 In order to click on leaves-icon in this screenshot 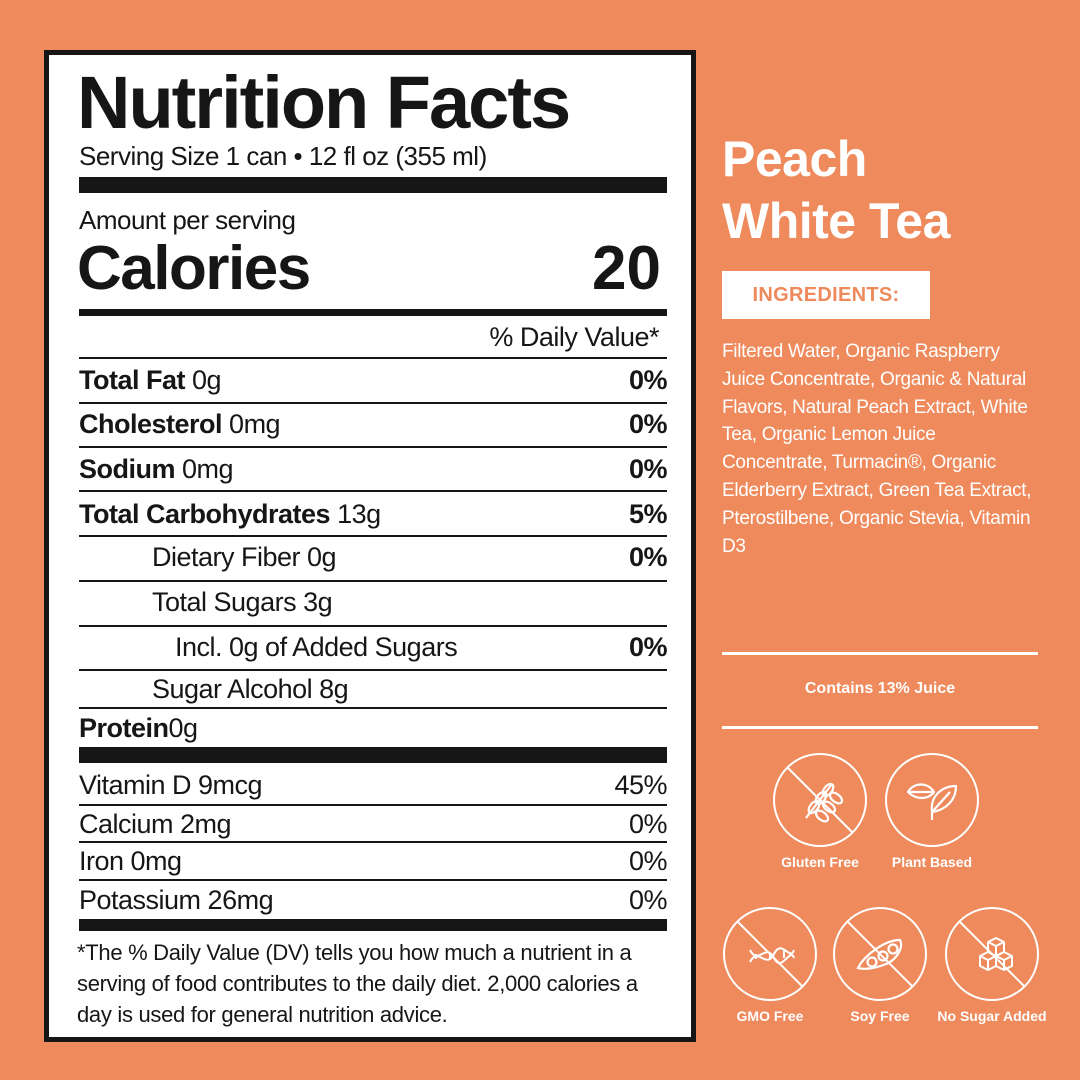, I will do `click(932, 800)`.